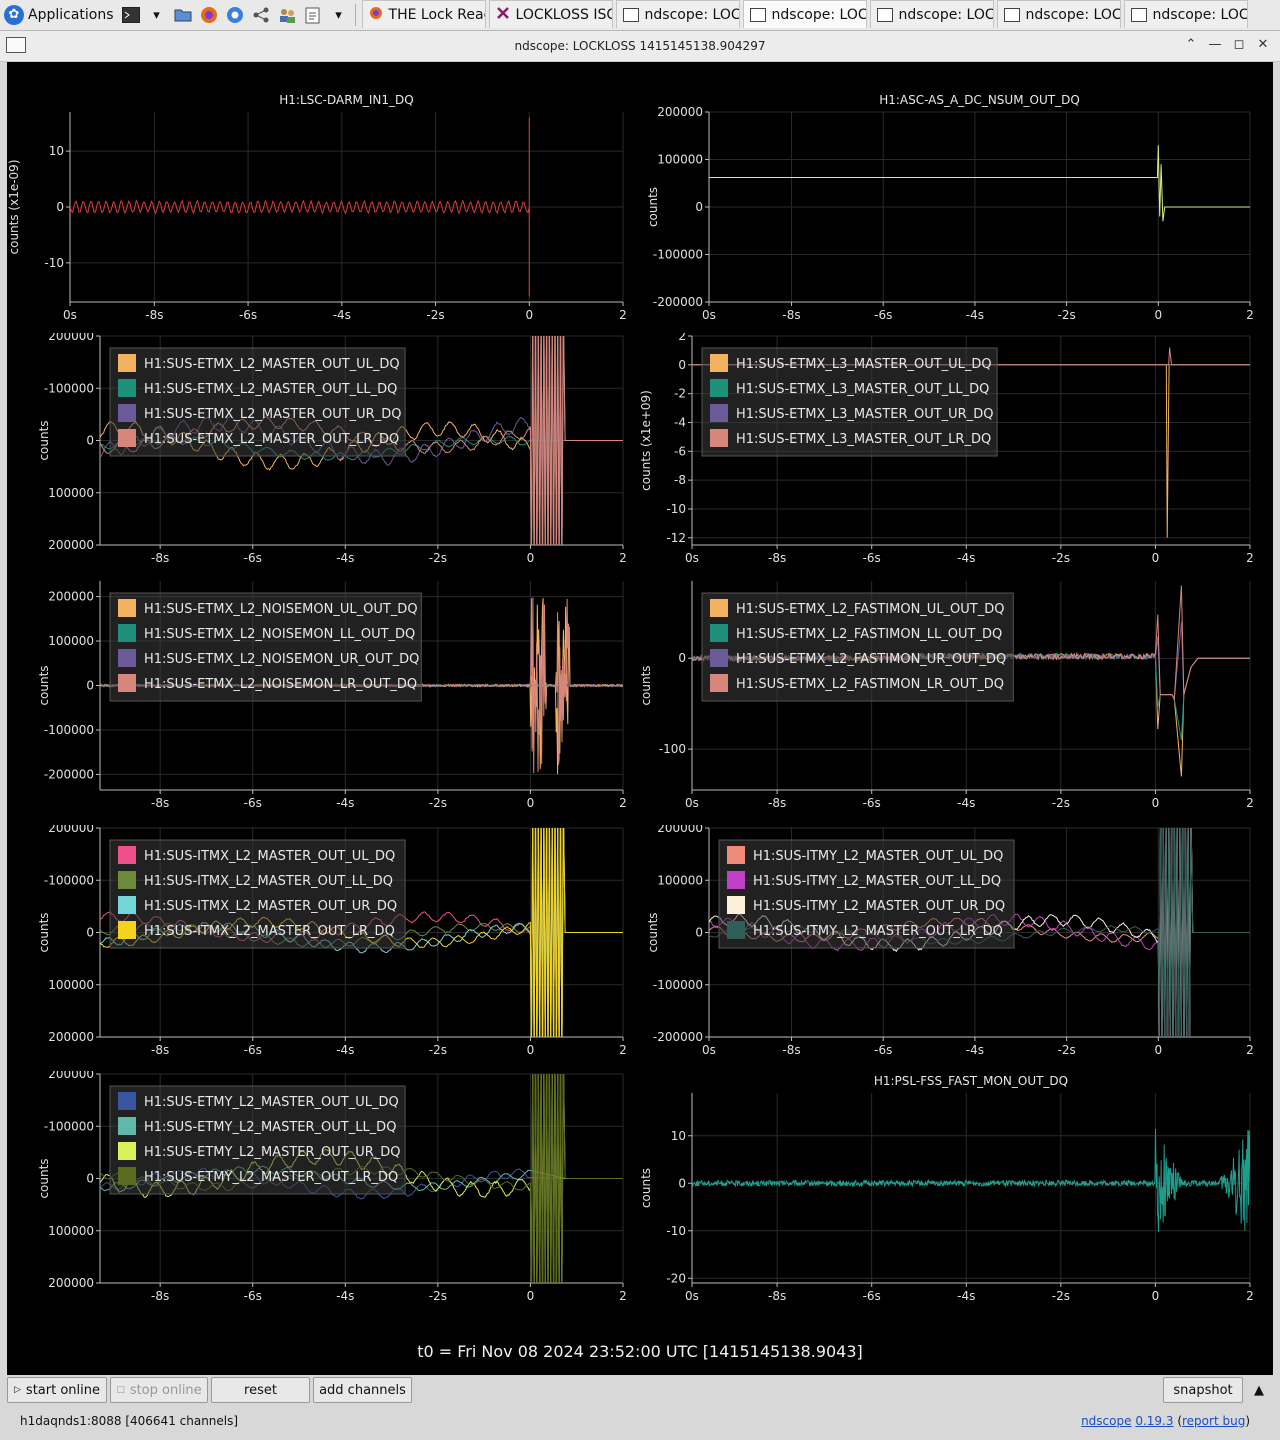 Image resolution: width=1280 pixels, height=1440 pixels. I want to click on stop-online-button: □ stop online, so click(159, 1390).